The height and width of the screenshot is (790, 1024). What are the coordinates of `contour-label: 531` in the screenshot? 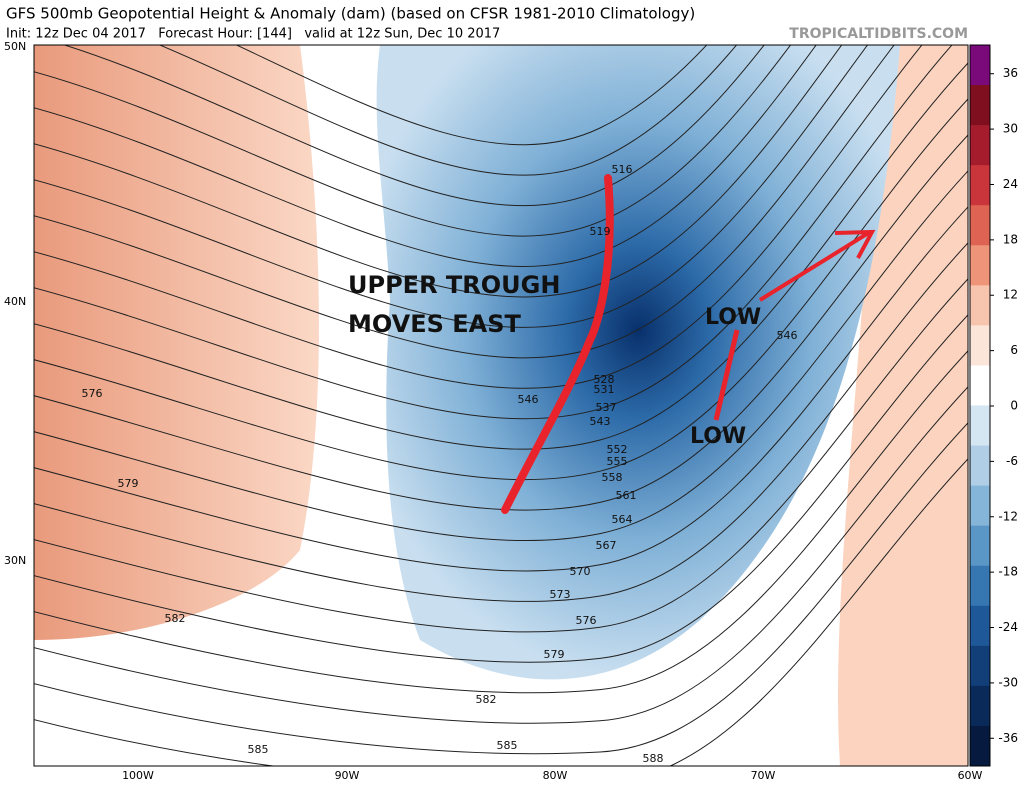 It's located at (604, 389).